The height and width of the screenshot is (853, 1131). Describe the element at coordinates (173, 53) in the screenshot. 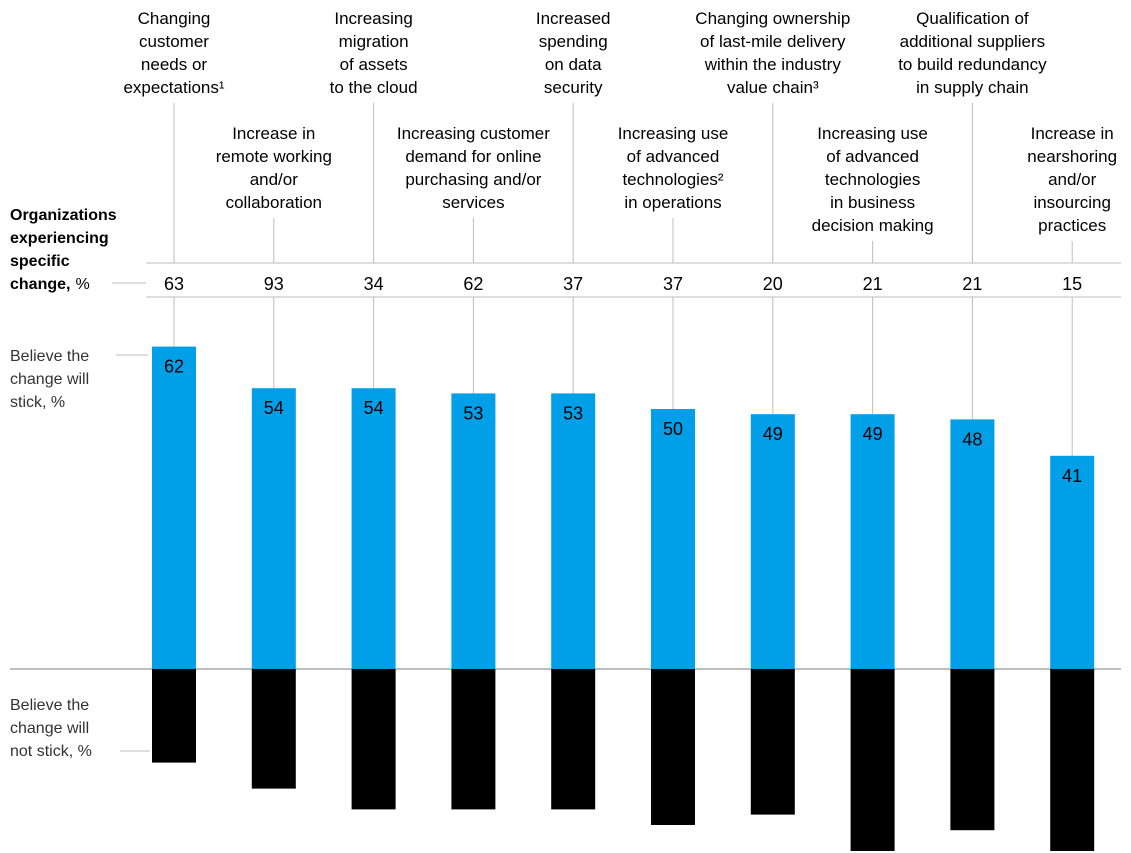

I see `category-label: Changing customer needs or expectations¹` at that location.